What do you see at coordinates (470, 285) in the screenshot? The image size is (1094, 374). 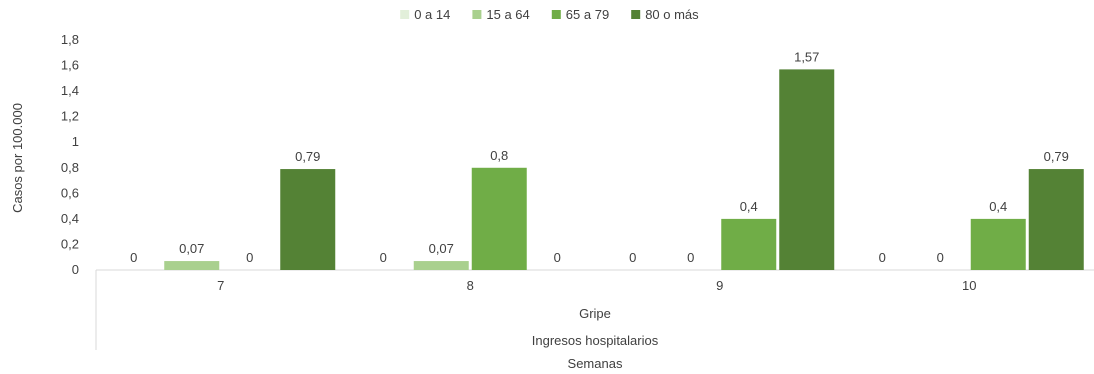 I see `x-tick-label: 8` at bounding box center [470, 285].